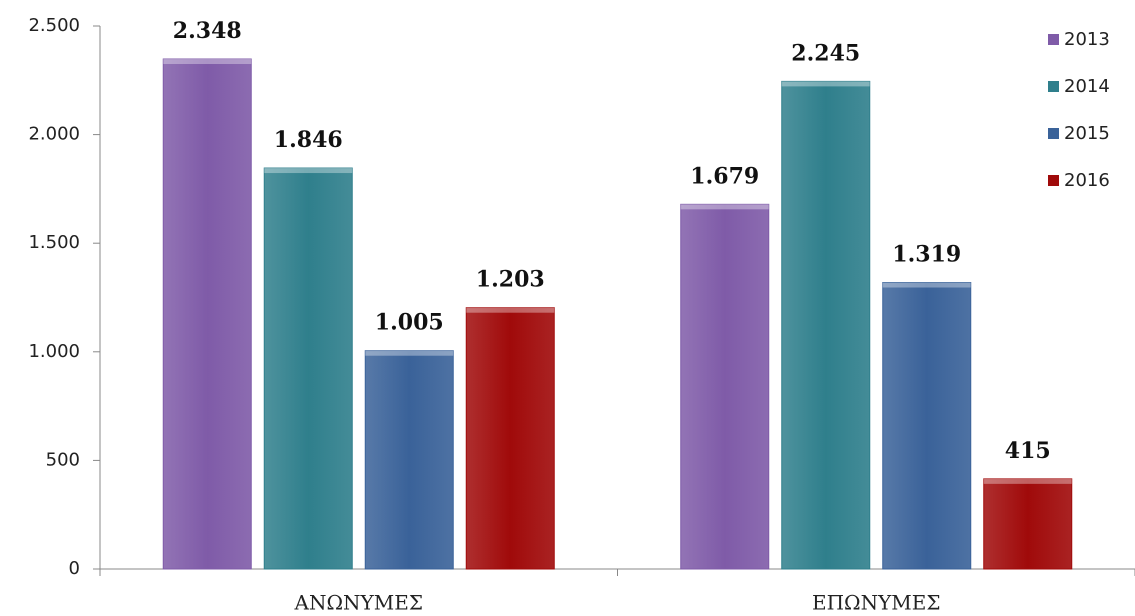 Image resolution: width=1135 pixels, height=616 pixels. I want to click on value-label: 1.679, so click(724, 176).